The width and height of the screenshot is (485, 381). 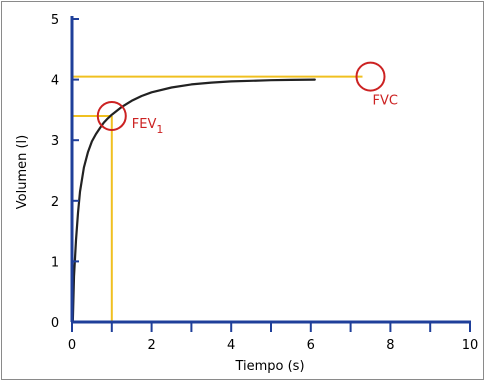 I want to click on fev1-label: FEV1, so click(x=148, y=126).